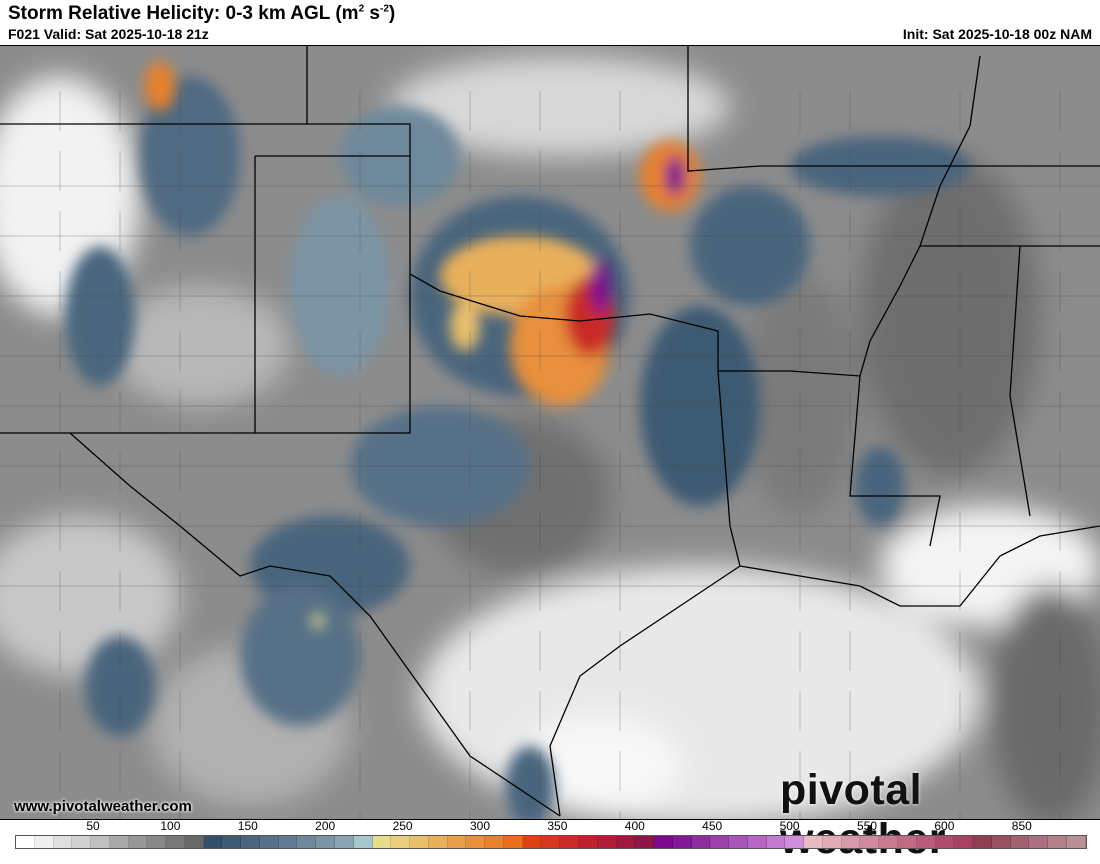  What do you see at coordinates (867, 826) in the screenshot?
I see `colorbar-label: 550` at bounding box center [867, 826].